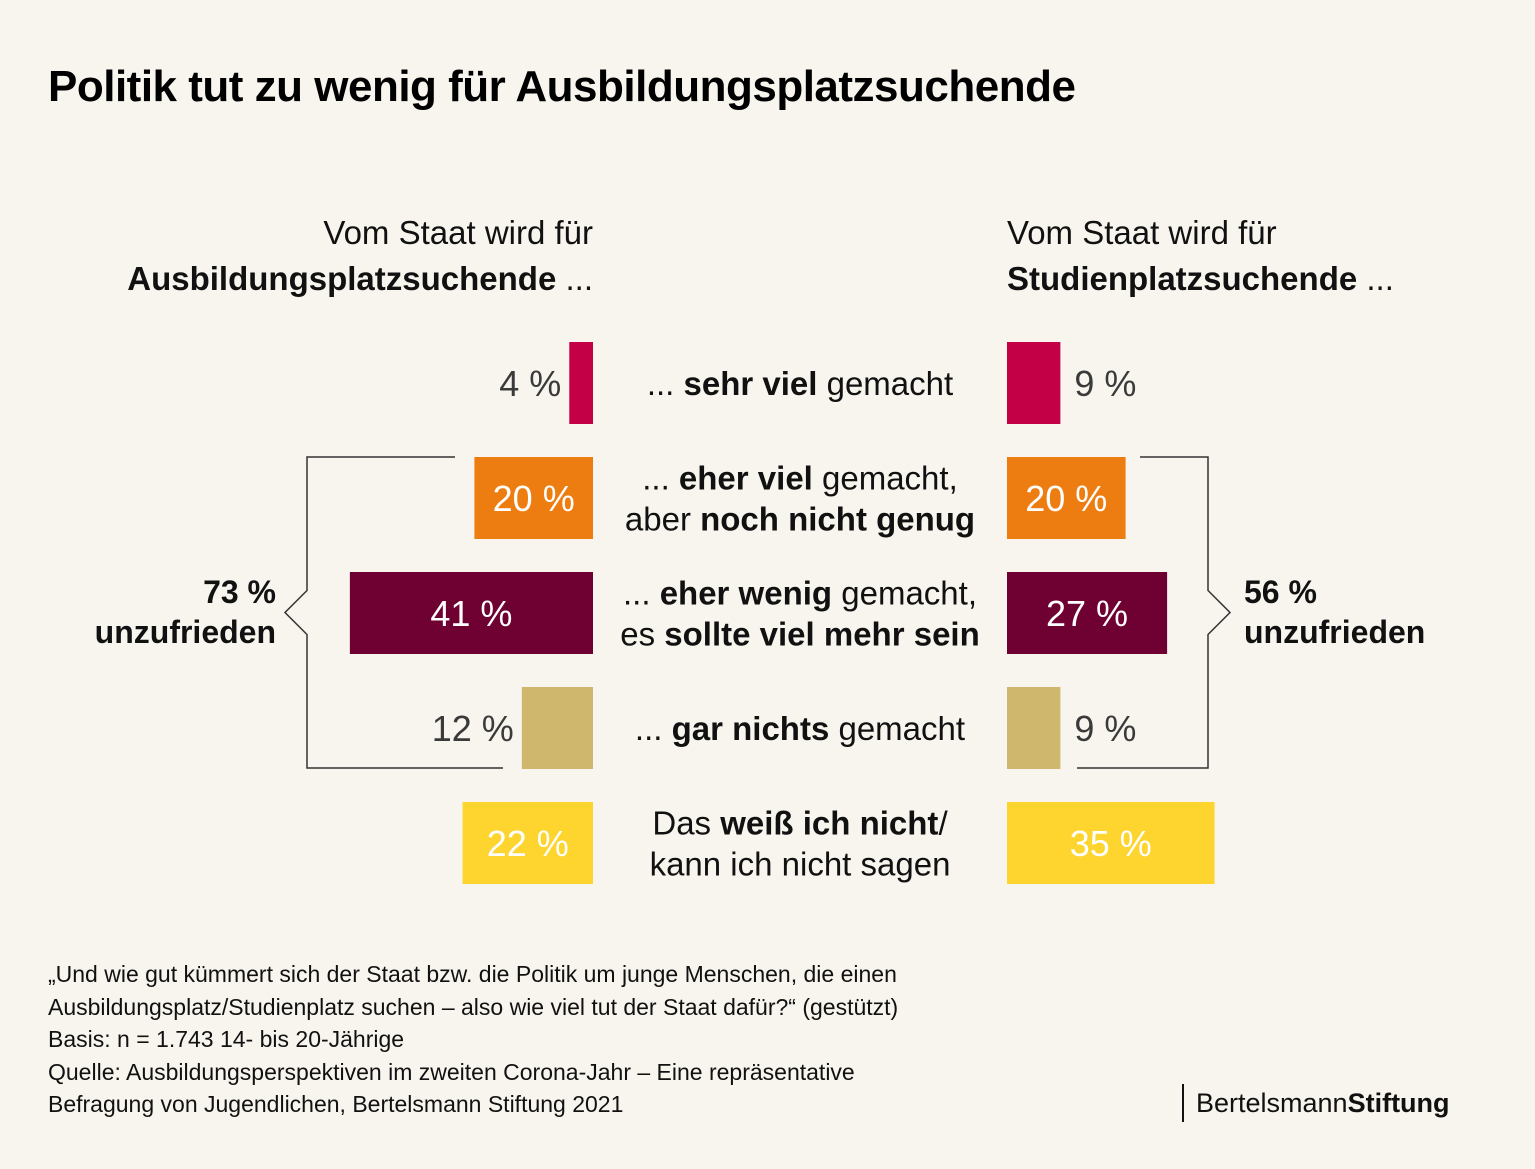 The height and width of the screenshot is (1169, 1535). I want to click on category-label: ... eher viel gemacht,, so click(800, 478).